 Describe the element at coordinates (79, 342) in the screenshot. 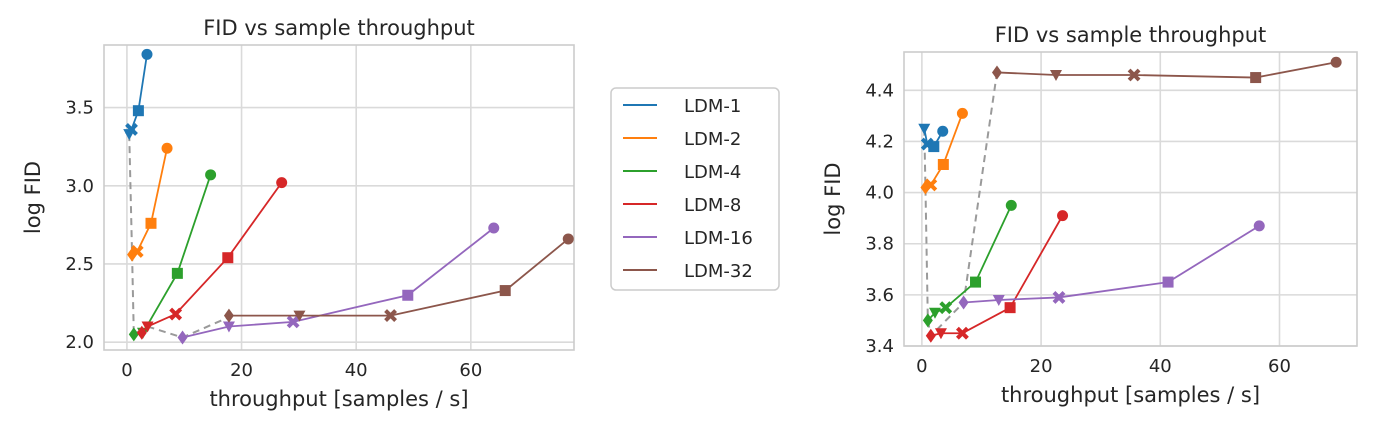

I see `y-tick-label: 2.0` at that location.